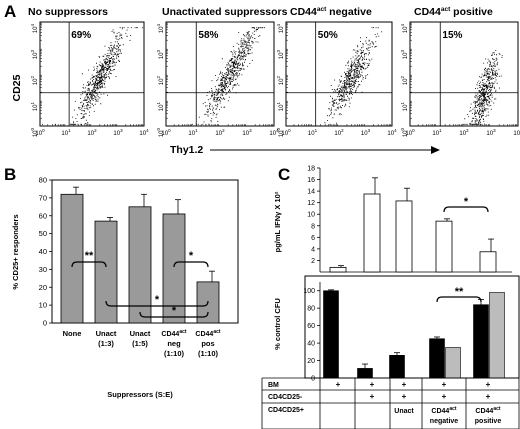  What do you see at coordinates (207, 343) in the screenshot?
I see `b-category-label-line2: pos` at bounding box center [207, 343].